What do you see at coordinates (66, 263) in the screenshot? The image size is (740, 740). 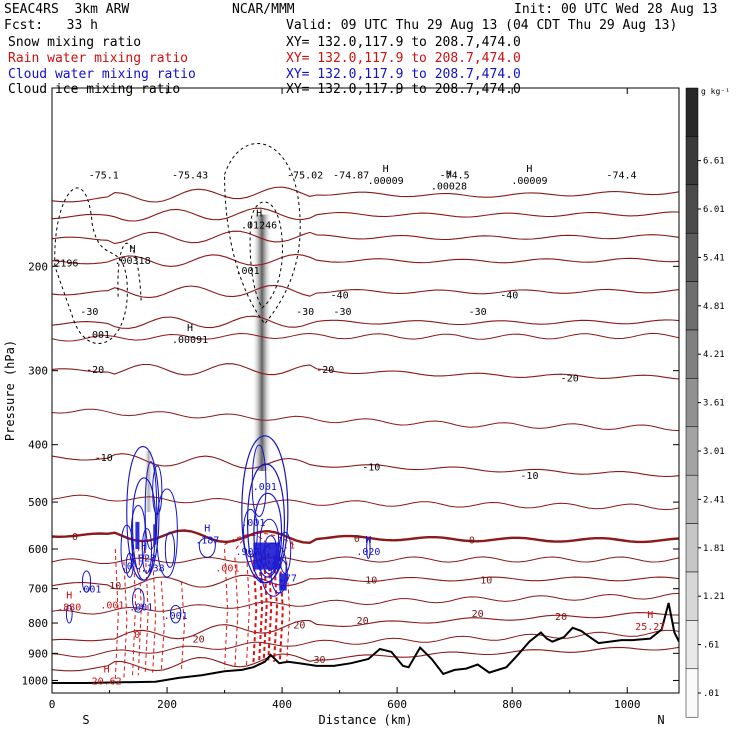 I see `contour-value-label: 2196` at bounding box center [66, 263].